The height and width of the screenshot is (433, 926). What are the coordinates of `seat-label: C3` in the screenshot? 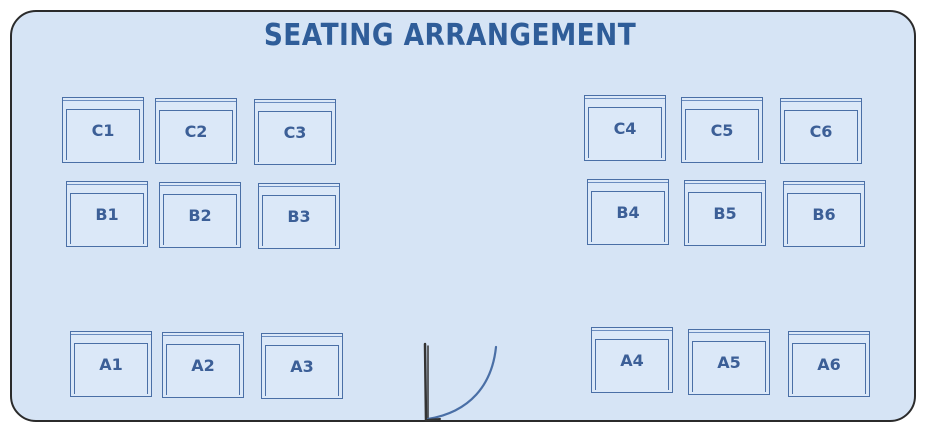 It's located at (295, 132).